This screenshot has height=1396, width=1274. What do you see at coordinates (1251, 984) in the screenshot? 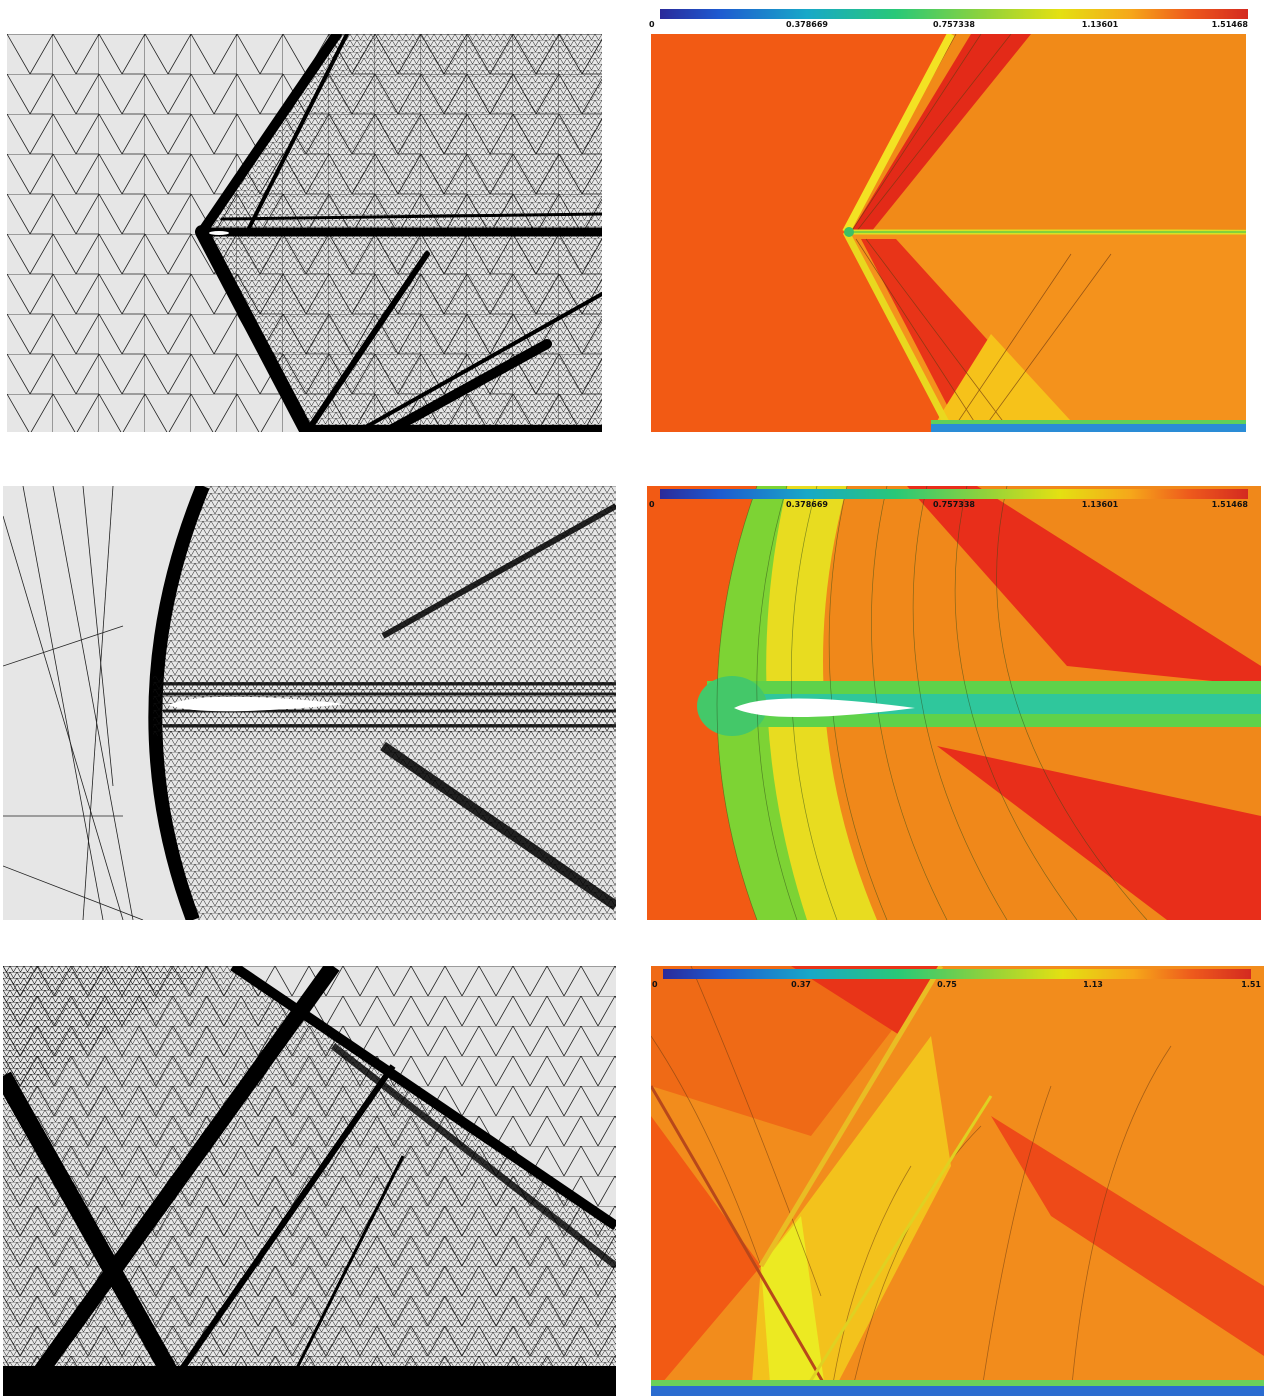
I see `colorbar-tick: 1.51` at bounding box center [1251, 984].